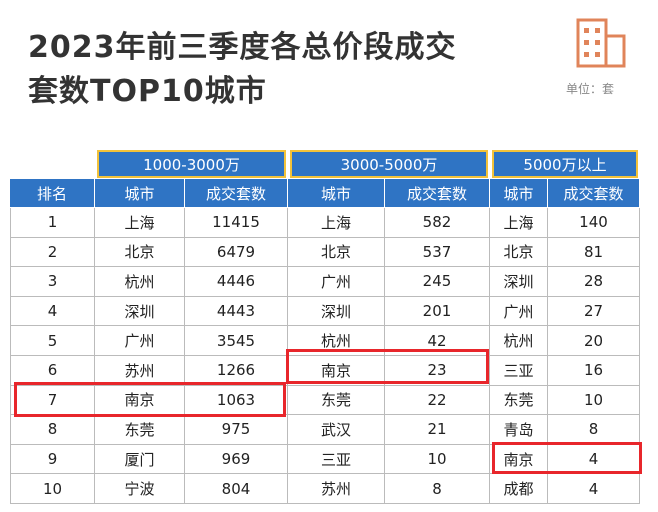  I want to click on table-cell: 16, so click(594, 371).